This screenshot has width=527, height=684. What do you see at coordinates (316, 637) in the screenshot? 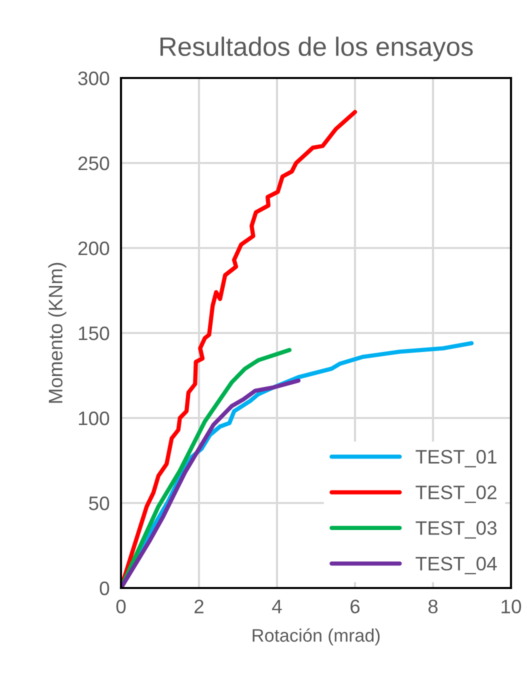
I see `x-axis-title: Rotación (mrad)` at bounding box center [316, 637].